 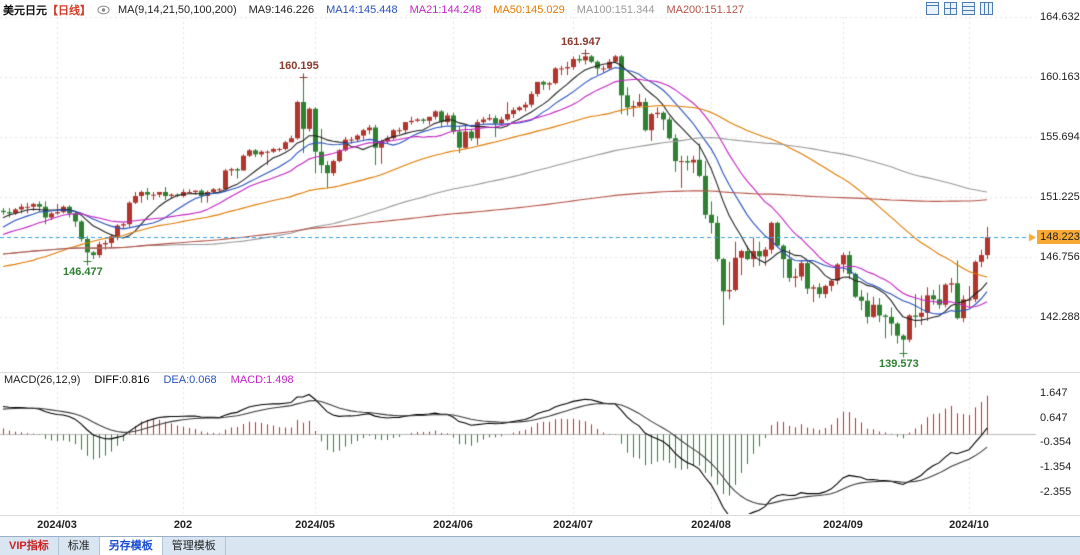 I want to click on ma21-value: MA21:144.248, so click(x=445, y=9).